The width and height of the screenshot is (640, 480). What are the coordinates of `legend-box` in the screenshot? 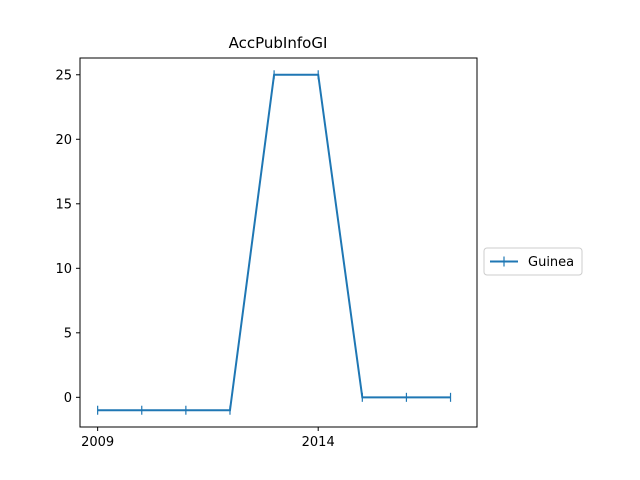 It's located at (533, 261).